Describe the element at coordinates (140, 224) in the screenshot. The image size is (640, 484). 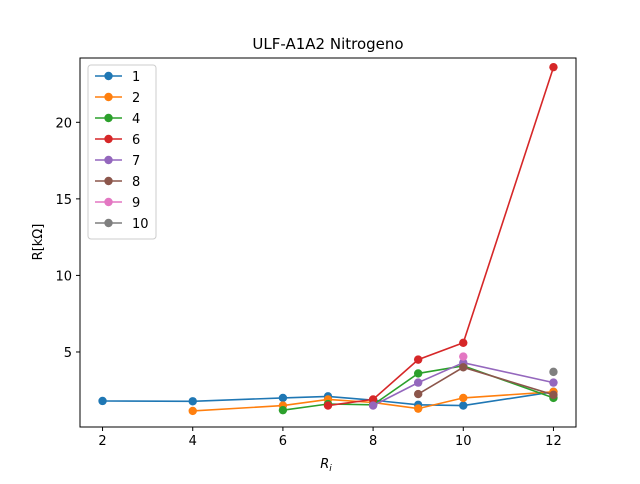
I see `legend-label: 10` at that location.